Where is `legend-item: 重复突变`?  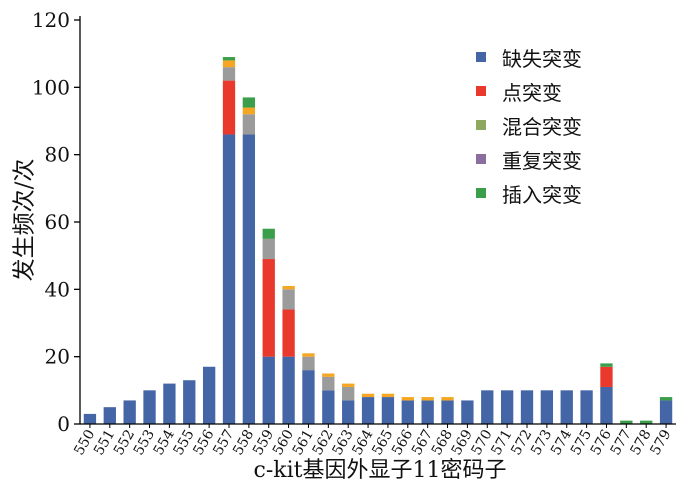
legend-item: 重复突变 is located at coordinates (529, 159).